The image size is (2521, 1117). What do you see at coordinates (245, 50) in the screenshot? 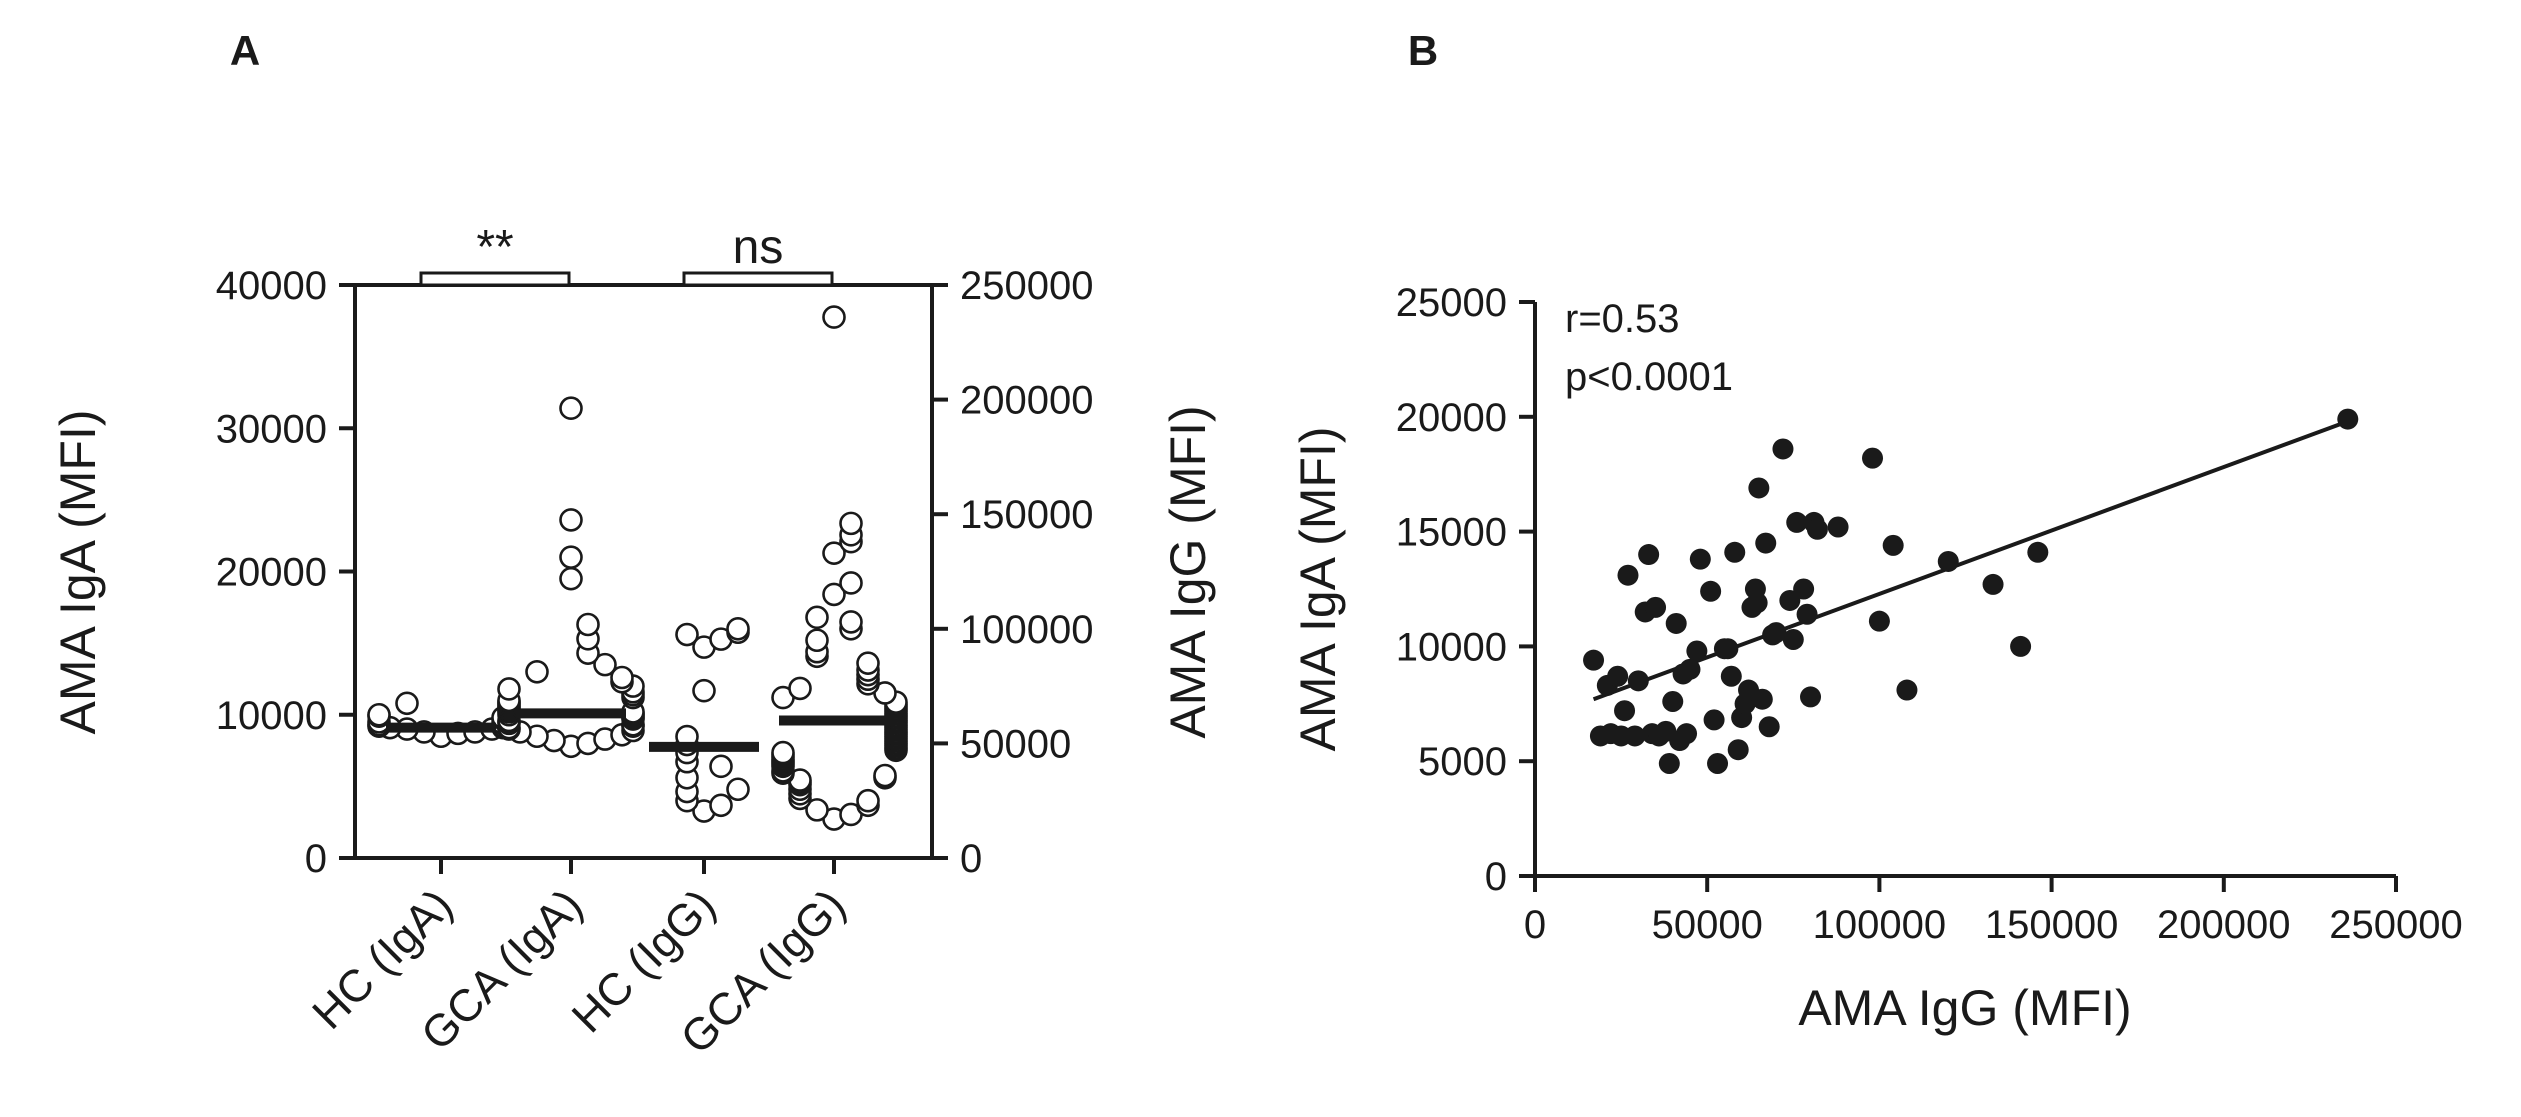
I see `panel-a-label: A` at bounding box center [245, 50].